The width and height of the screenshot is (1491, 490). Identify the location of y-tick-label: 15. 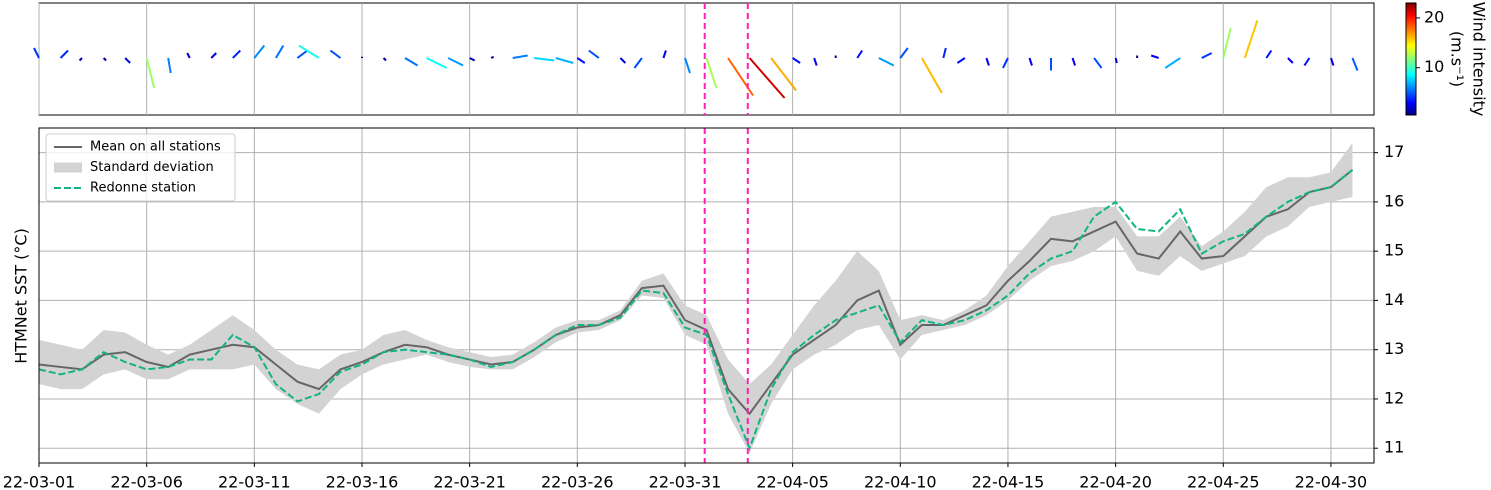
(1394, 250).